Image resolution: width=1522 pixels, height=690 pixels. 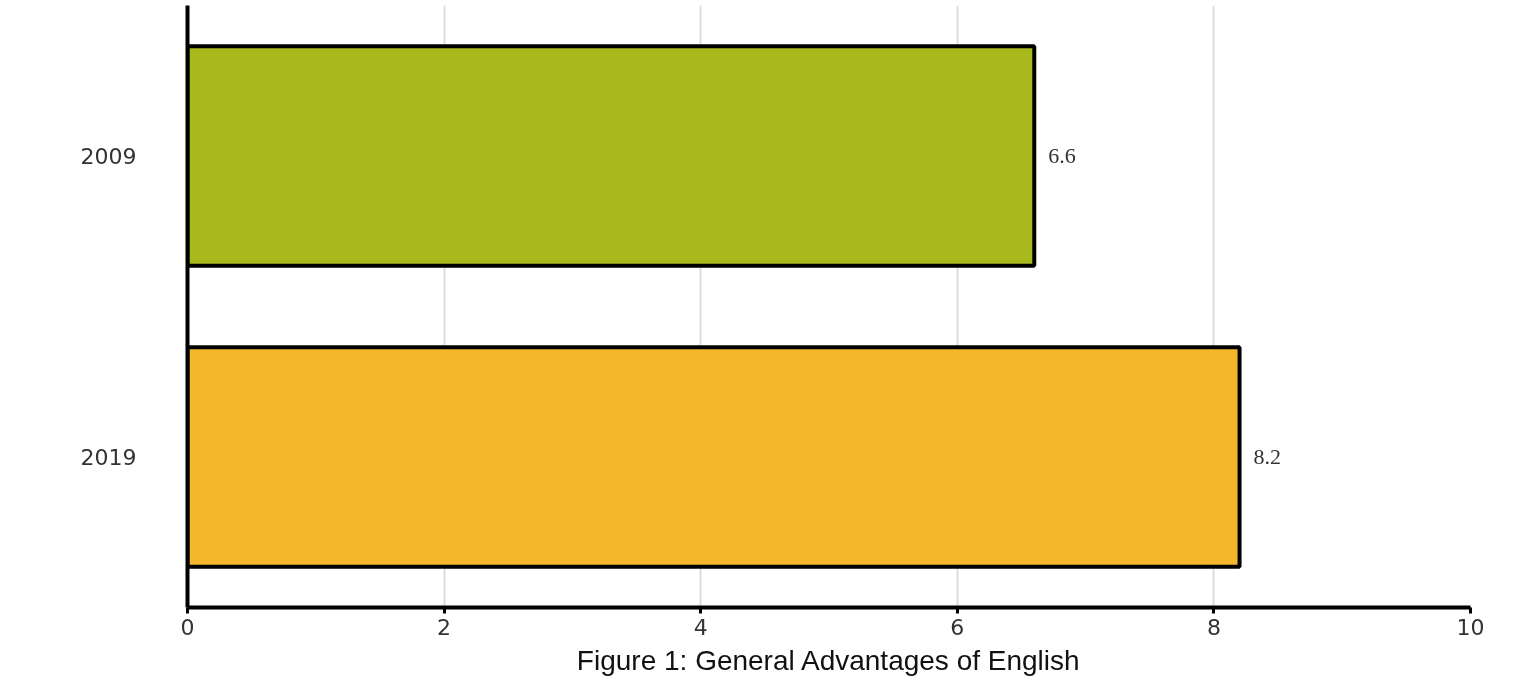 What do you see at coordinates (957, 627) in the screenshot?
I see `x-tick-label: 6` at bounding box center [957, 627].